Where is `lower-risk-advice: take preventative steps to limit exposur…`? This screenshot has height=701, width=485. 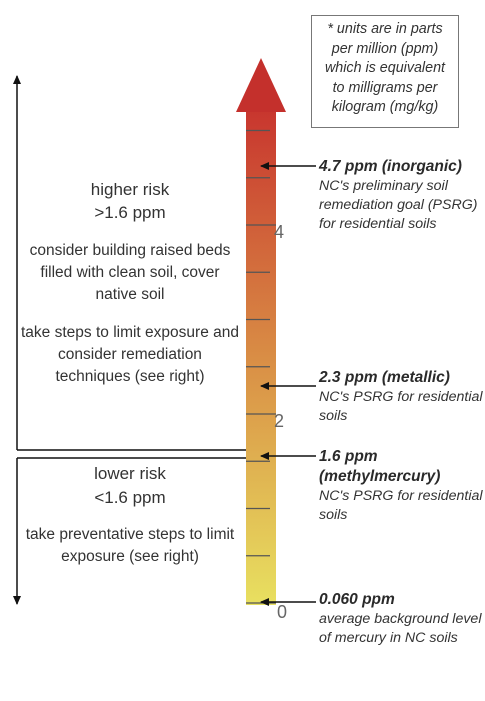 lower-risk-advice: take preventative steps to limit exposur… is located at coordinates (130, 545).